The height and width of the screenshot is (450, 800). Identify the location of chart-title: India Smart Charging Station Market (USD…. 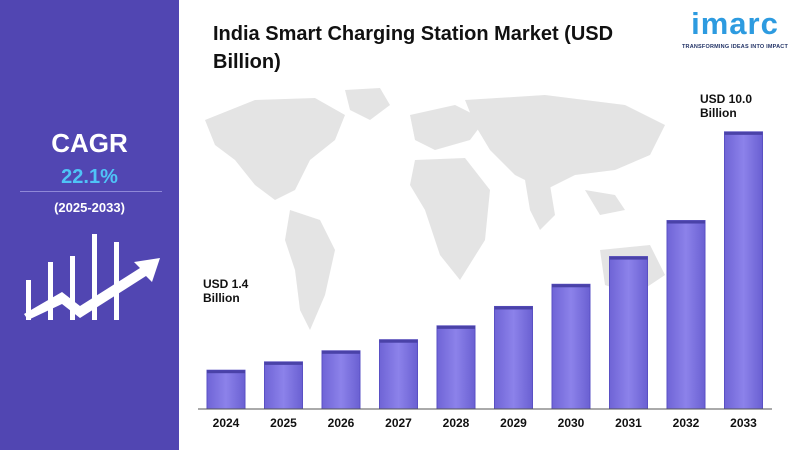
(413, 48).